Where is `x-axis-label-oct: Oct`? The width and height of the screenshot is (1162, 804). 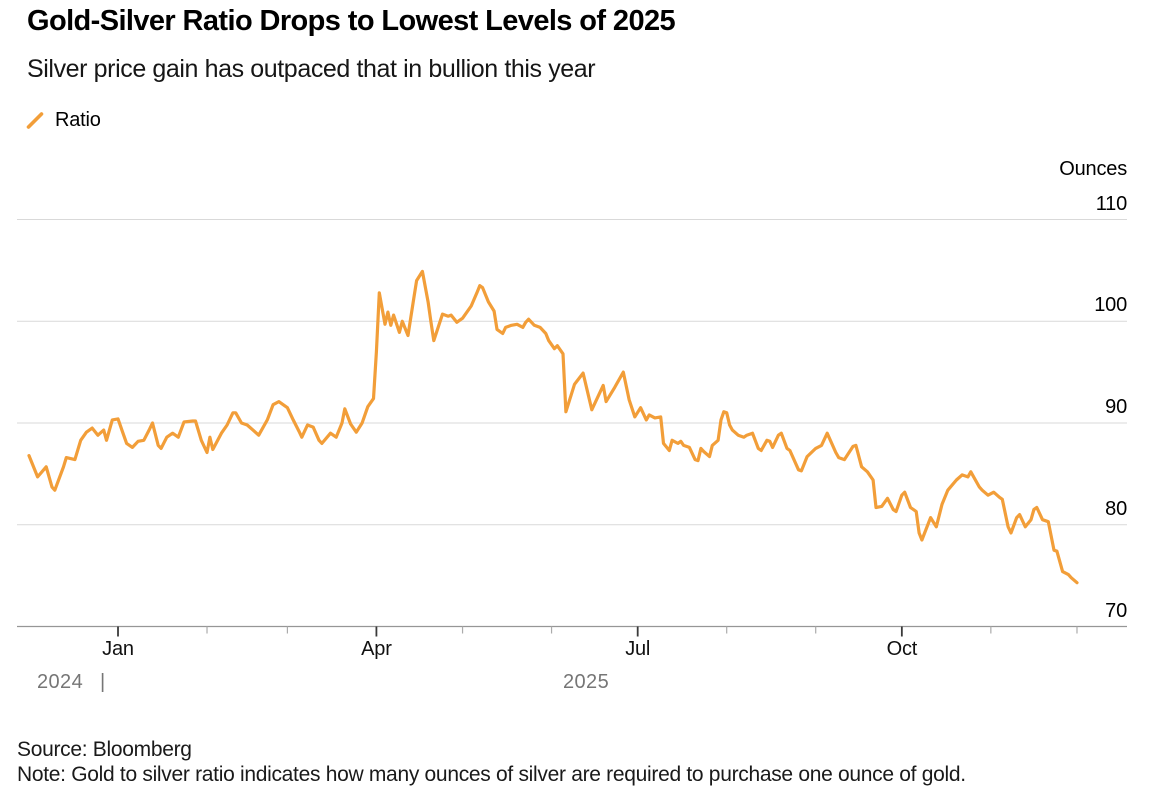 x-axis-label-oct: Oct is located at coordinates (902, 649).